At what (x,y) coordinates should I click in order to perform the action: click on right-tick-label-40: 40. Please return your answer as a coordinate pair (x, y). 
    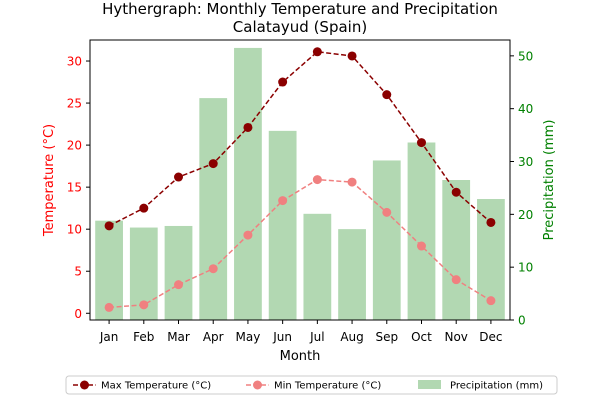
    Looking at the image, I should click on (525, 109).